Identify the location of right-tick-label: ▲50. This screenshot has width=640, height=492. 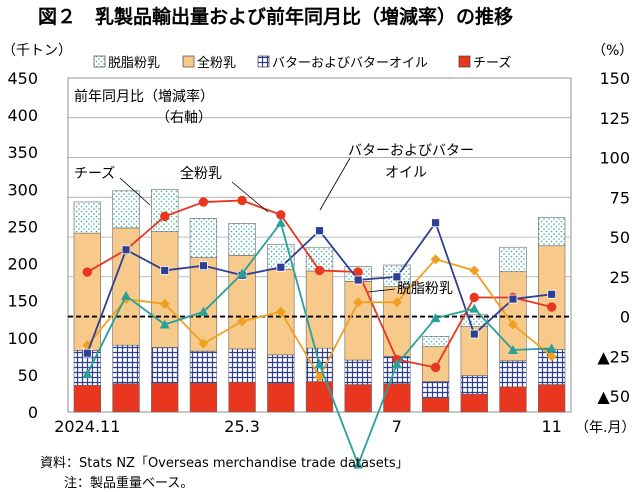
(613, 396).